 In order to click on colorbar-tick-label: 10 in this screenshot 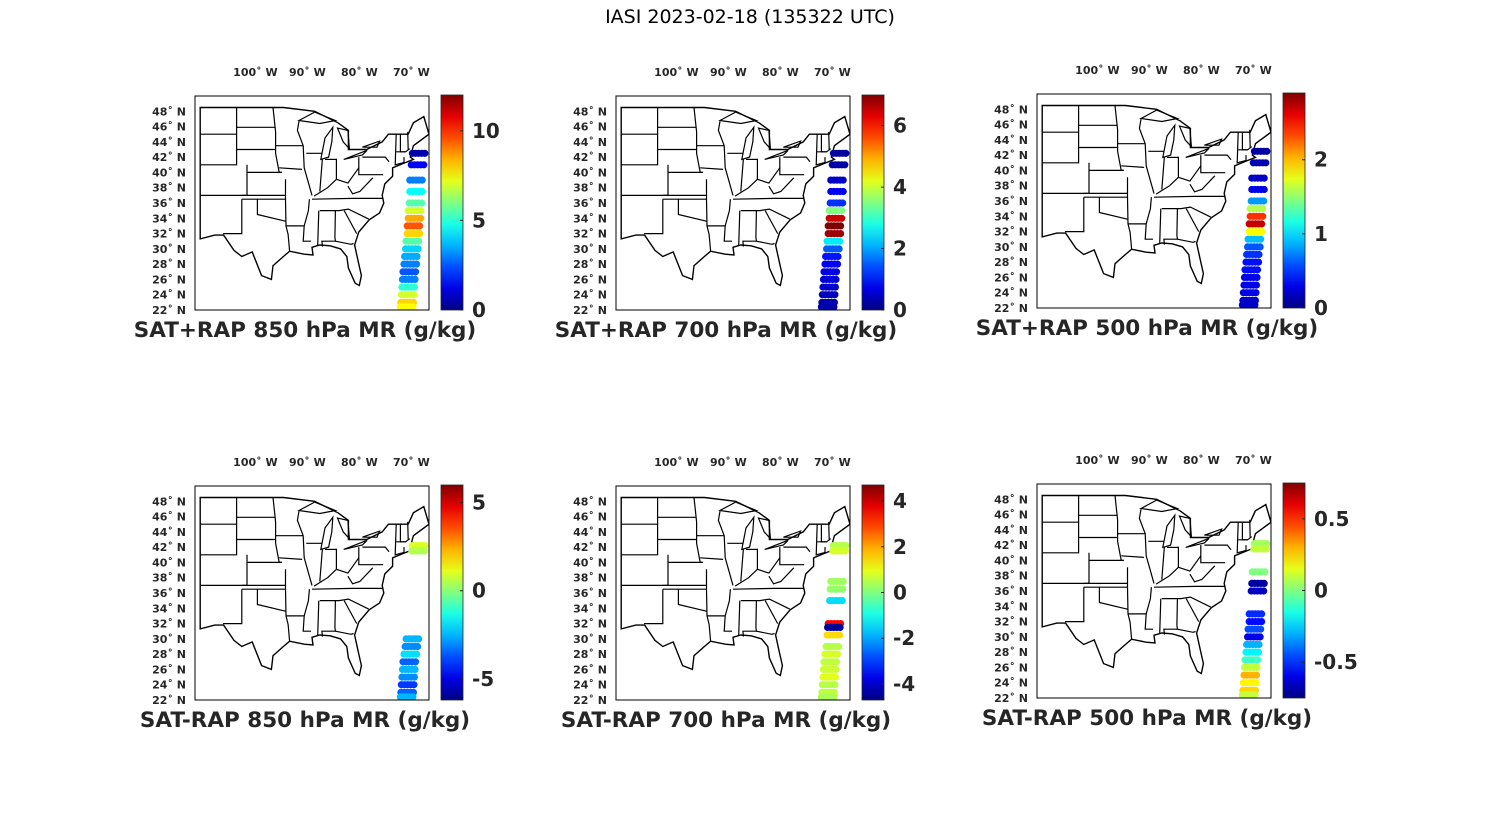, I will do `click(486, 131)`.